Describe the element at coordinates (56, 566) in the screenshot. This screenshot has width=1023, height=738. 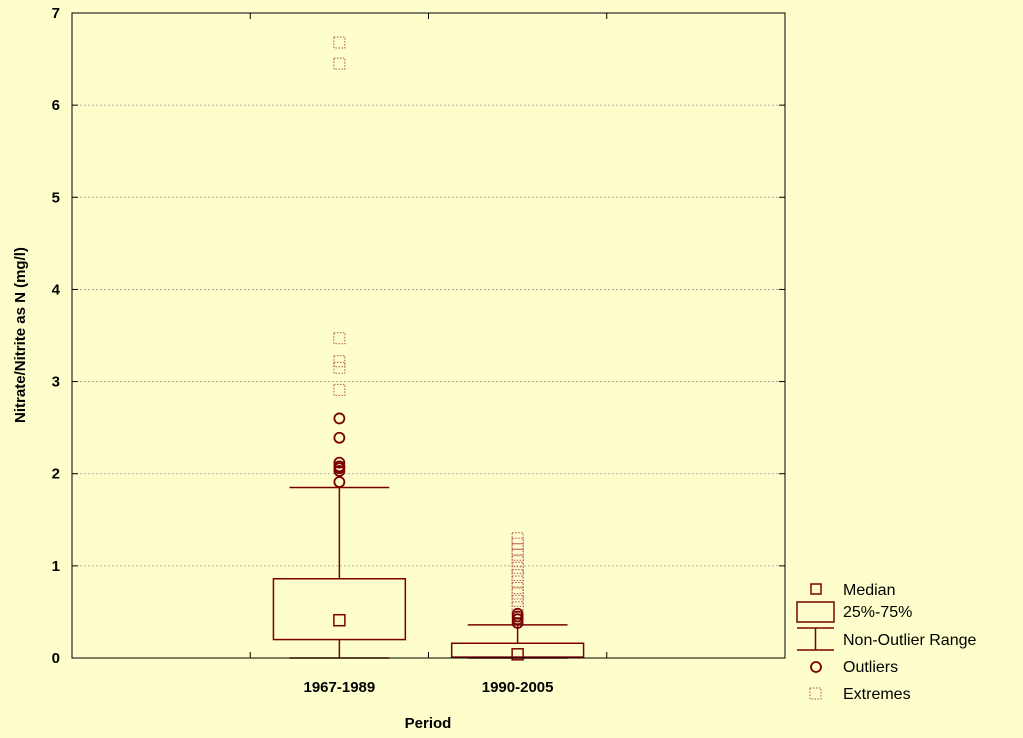
I see `y-tick-label: 1` at that location.